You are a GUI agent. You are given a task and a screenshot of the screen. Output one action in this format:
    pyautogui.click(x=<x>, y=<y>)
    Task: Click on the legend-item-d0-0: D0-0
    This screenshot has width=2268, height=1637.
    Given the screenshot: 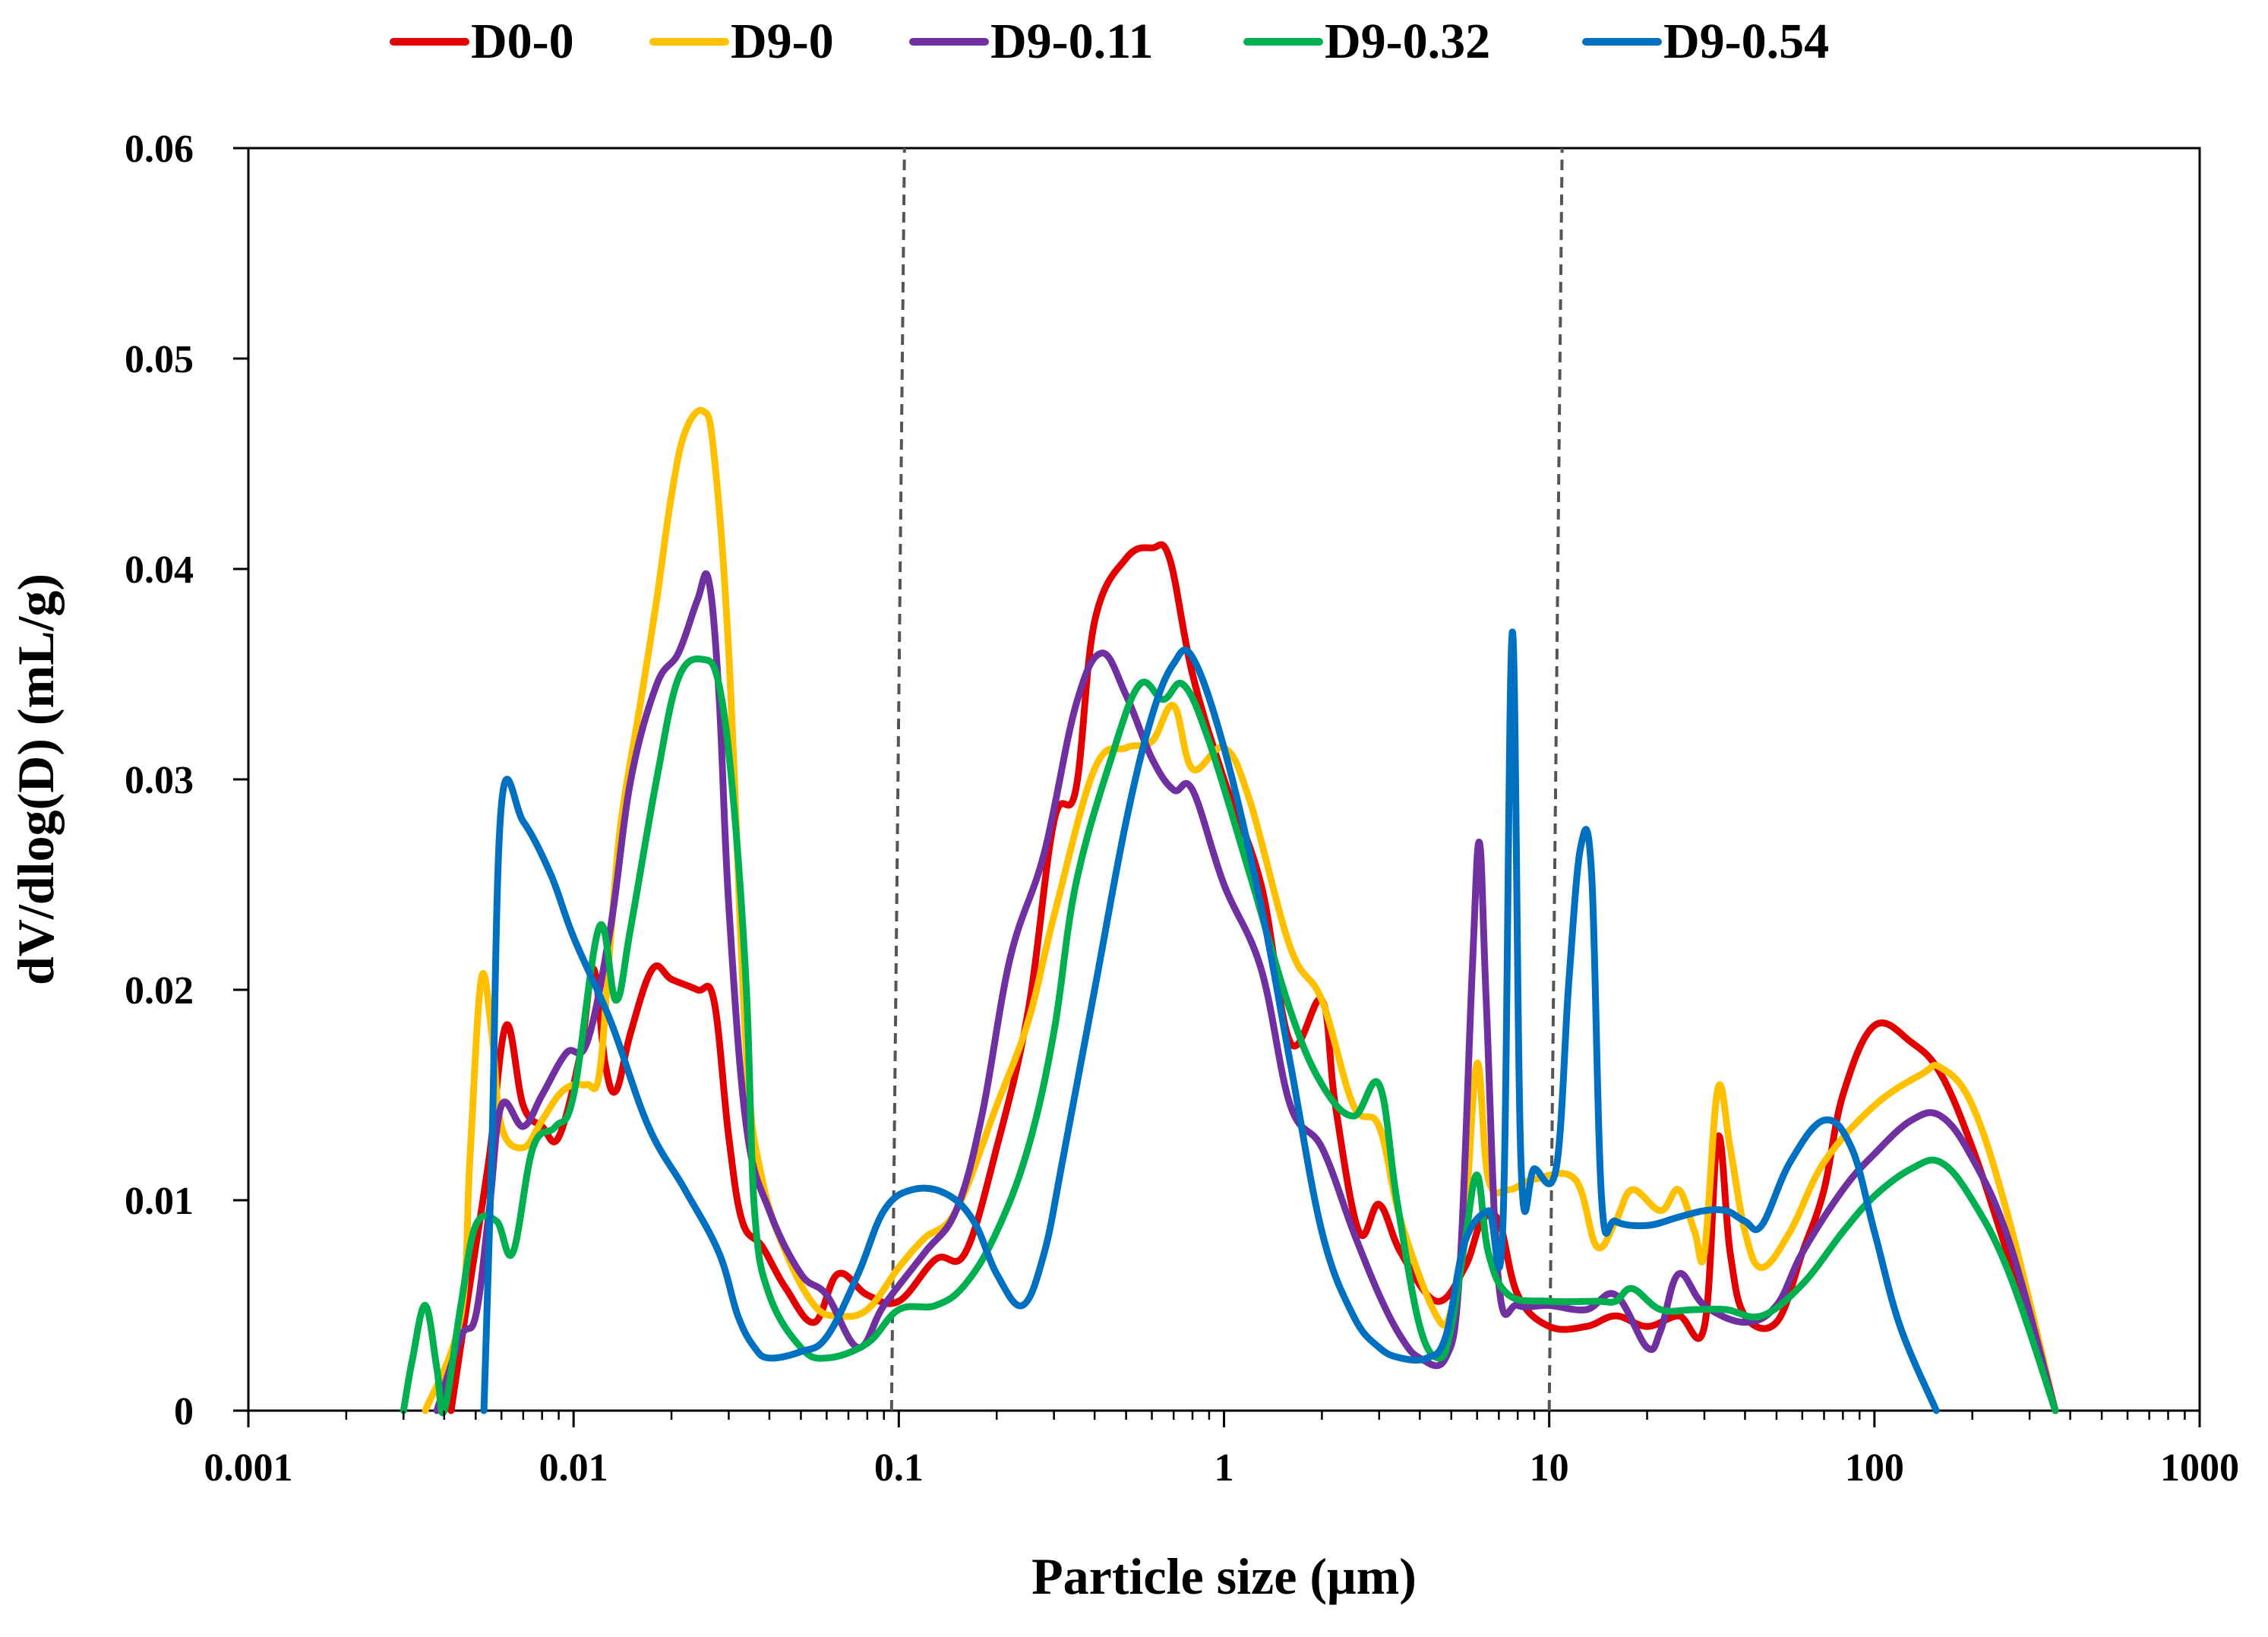 What is the action you would take?
    pyautogui.click(x=482, y=41)
    